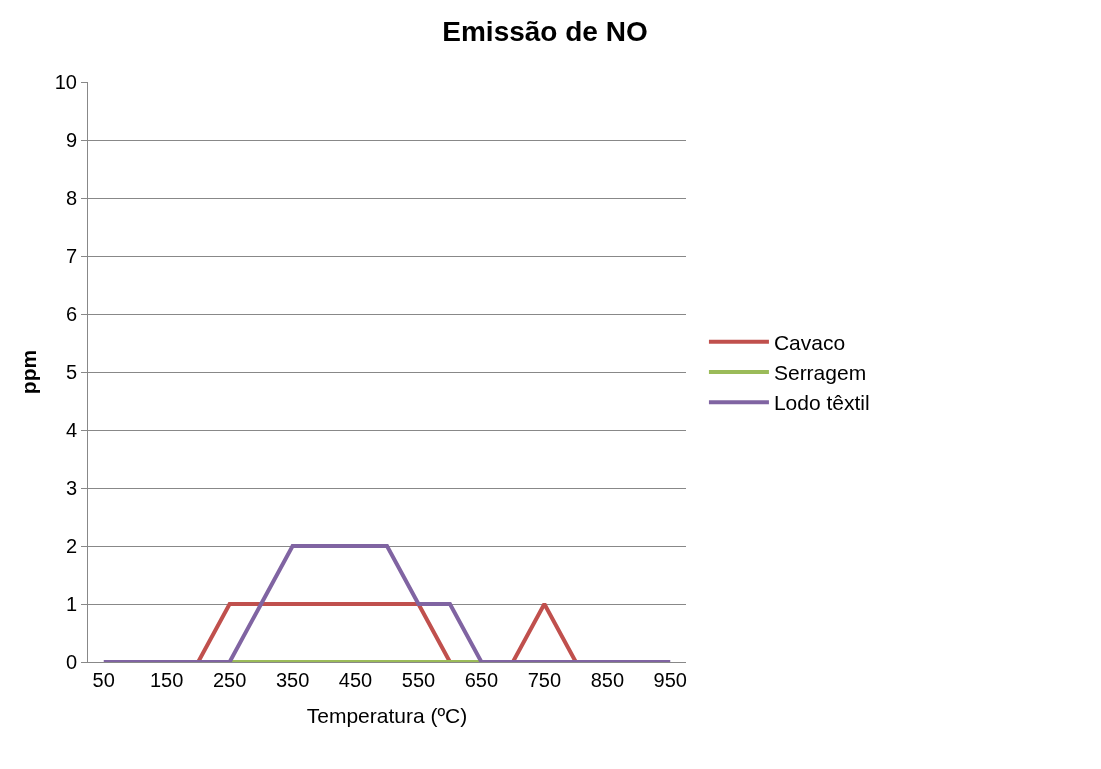 Image resolution: width=1101 pixels, height=769 pixels. Describe the element at coordinates (820, 373) in the screenshot. I see `legend-label: Serragem` at that location.